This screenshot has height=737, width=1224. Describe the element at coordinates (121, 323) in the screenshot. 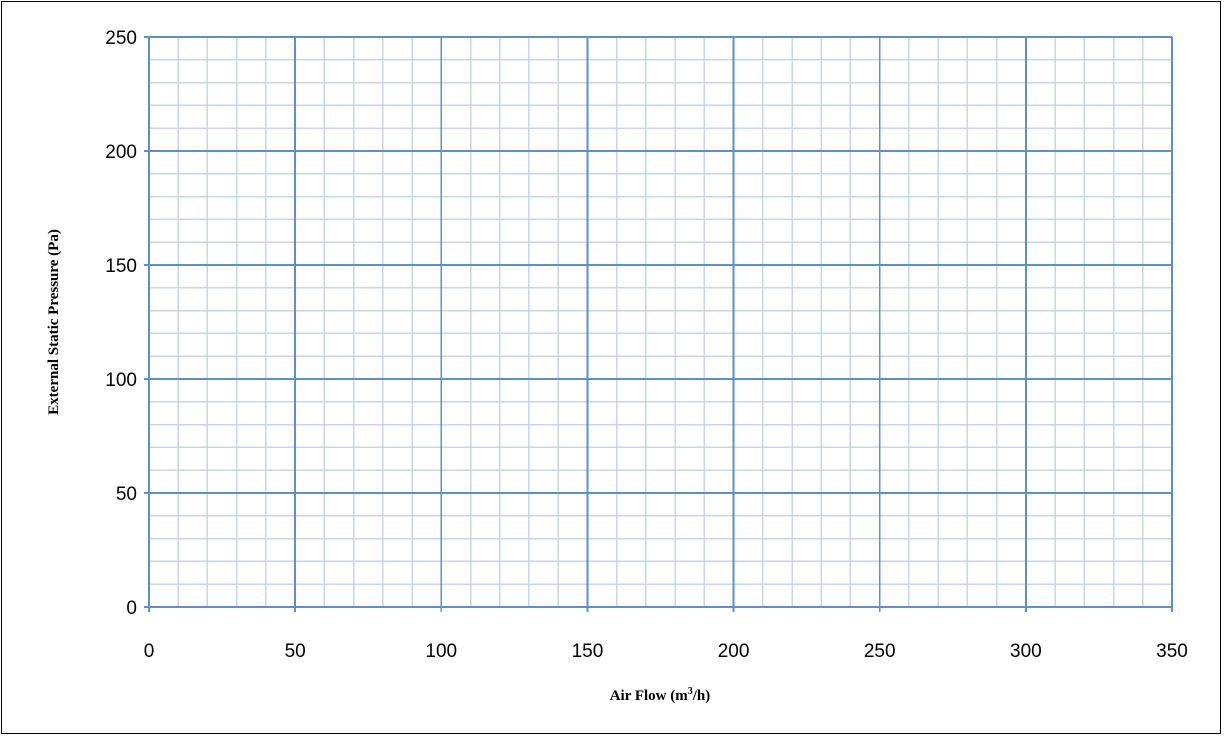

I see `y-tick-labels: 0 50 100 150 200 250` at that location.